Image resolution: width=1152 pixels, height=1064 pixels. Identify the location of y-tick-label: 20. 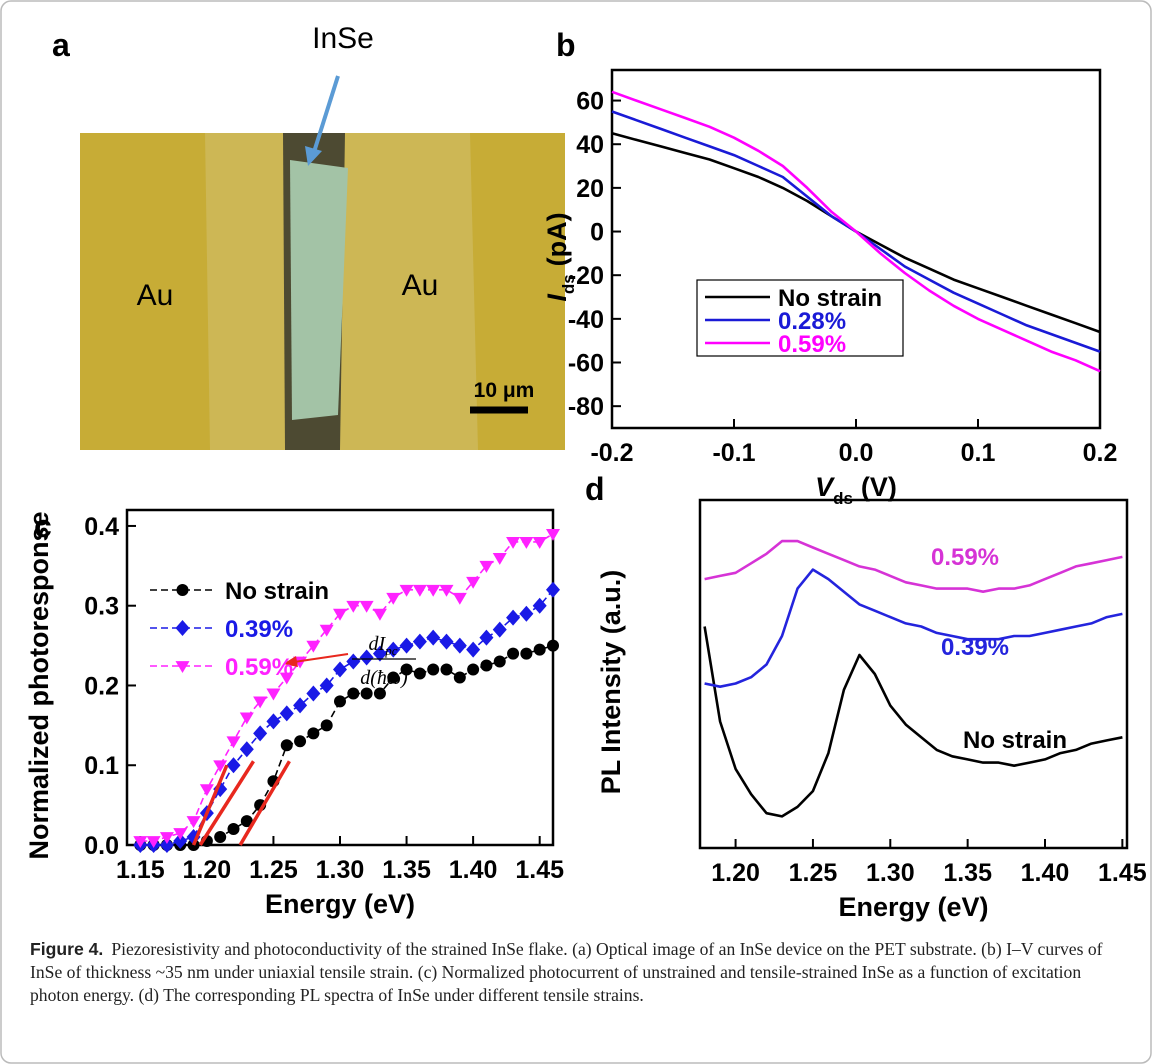
(590, 189).